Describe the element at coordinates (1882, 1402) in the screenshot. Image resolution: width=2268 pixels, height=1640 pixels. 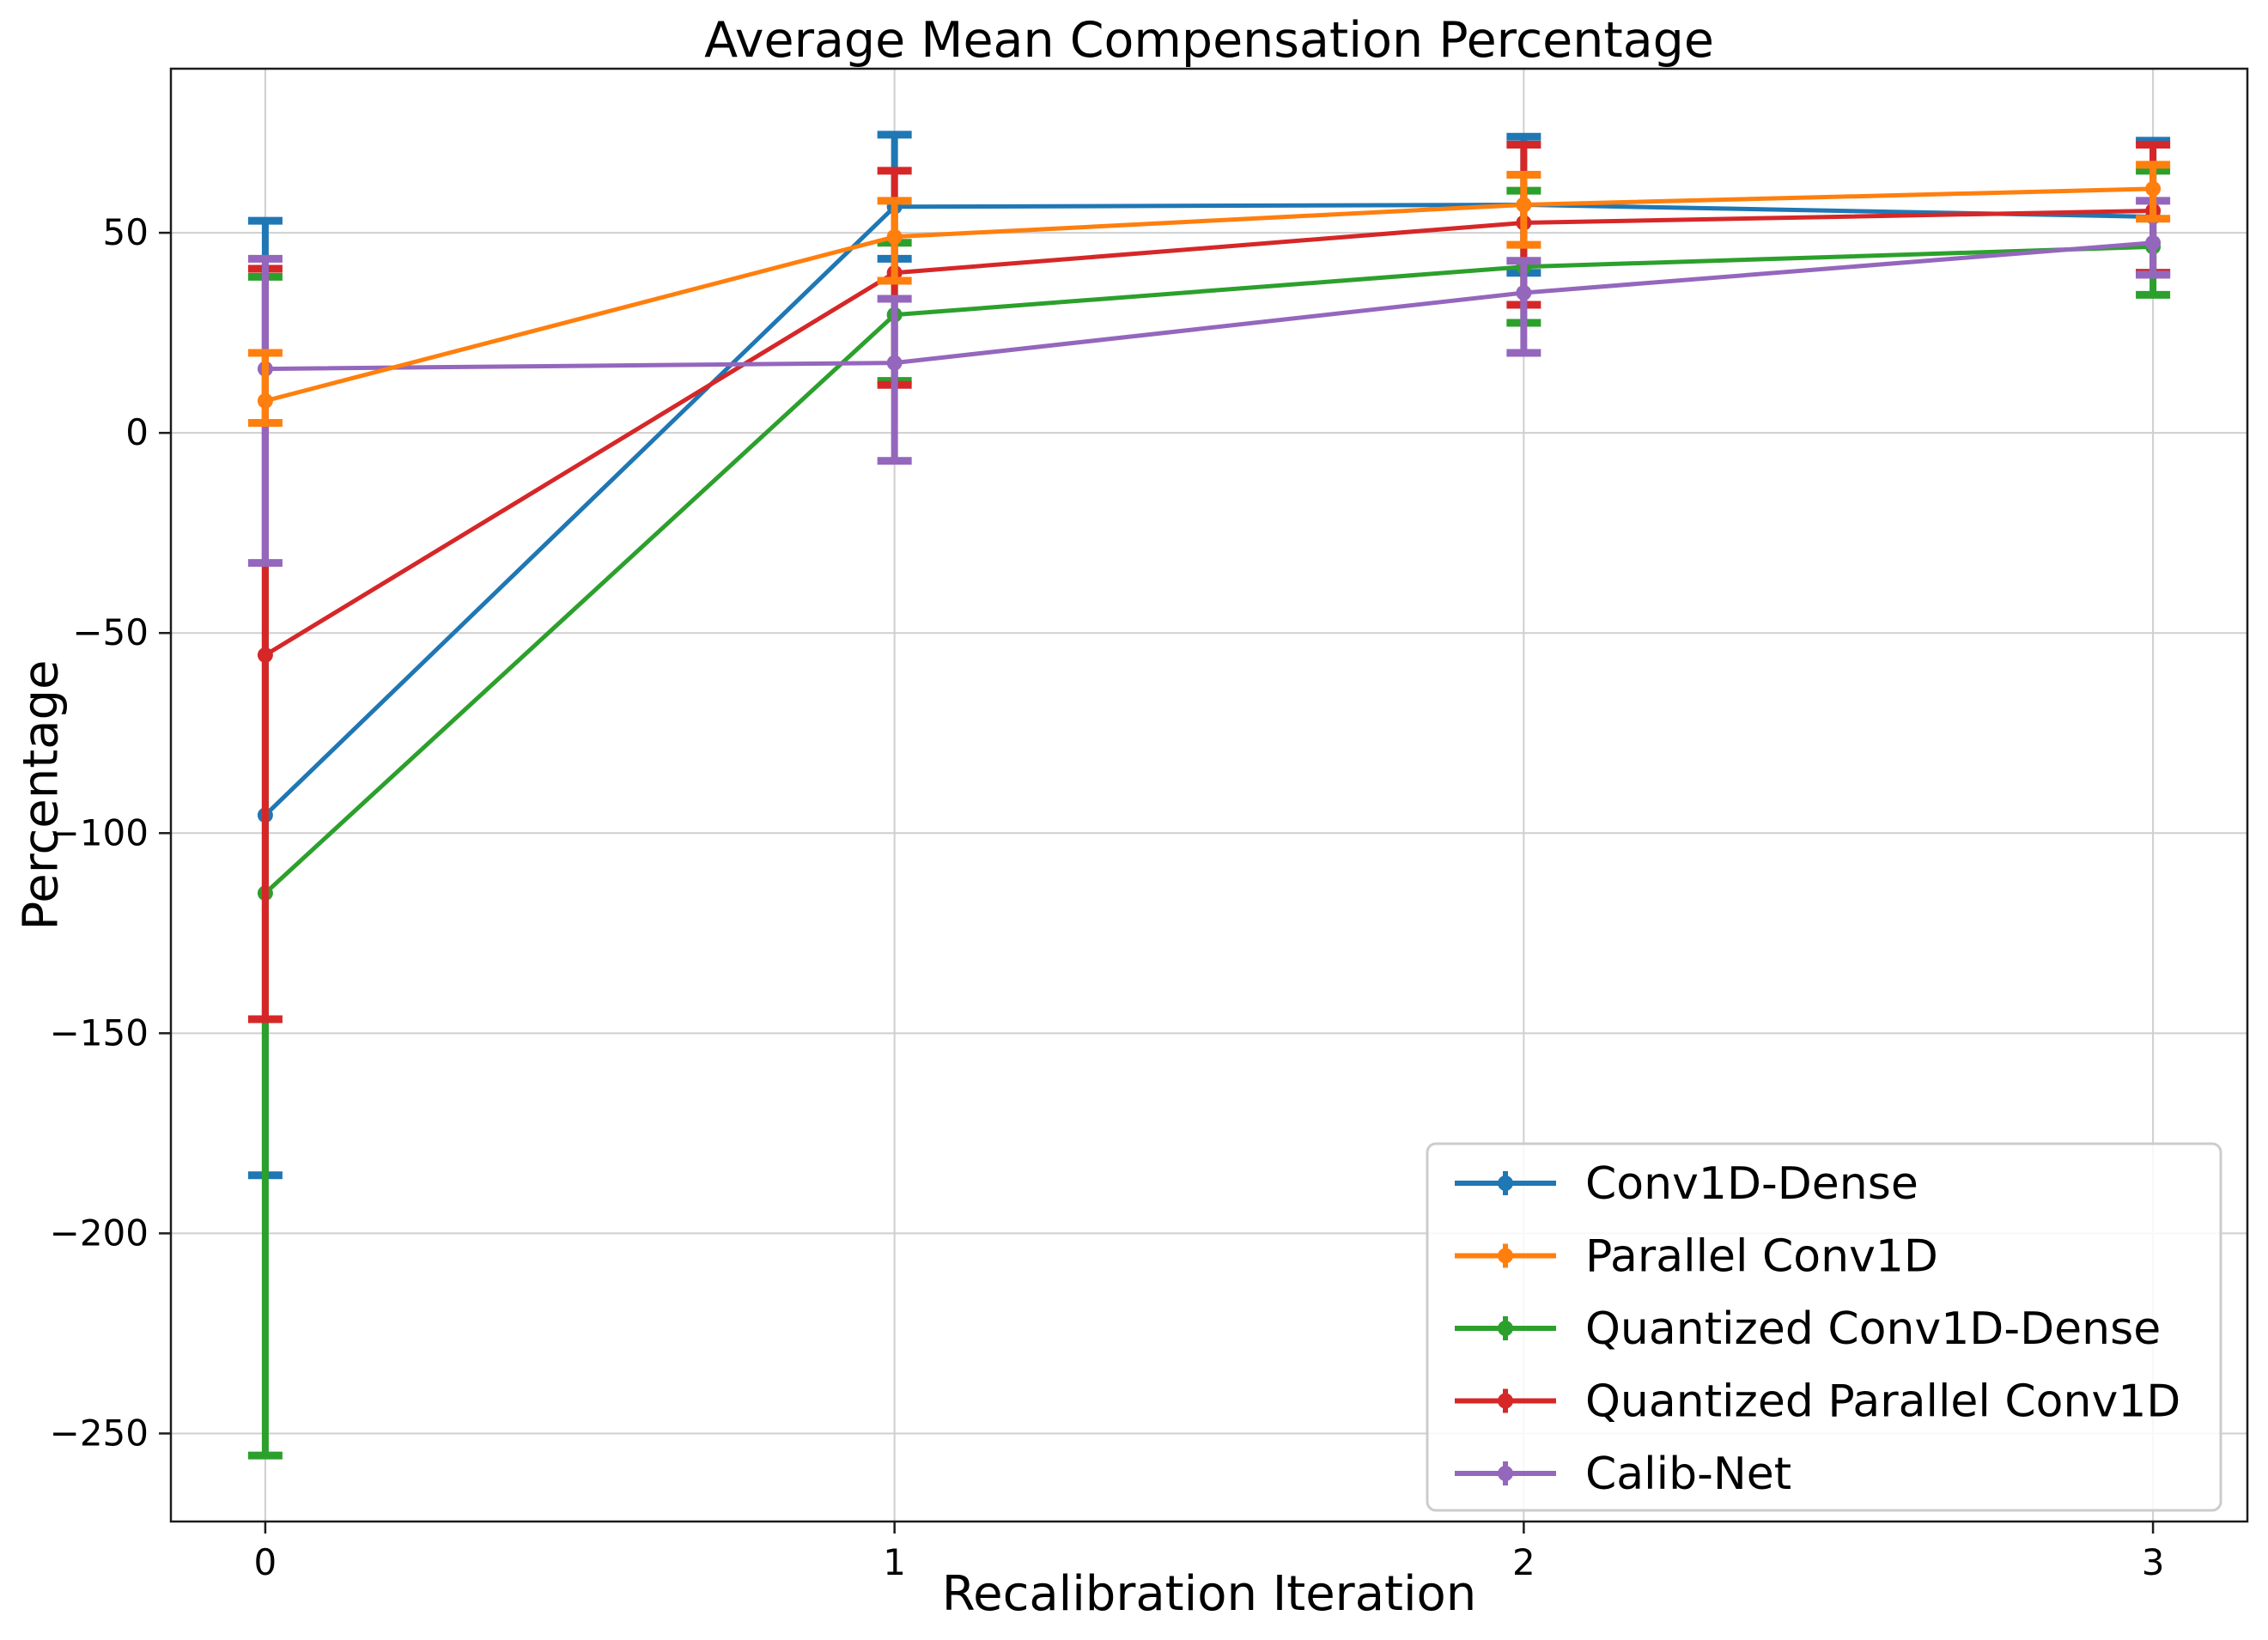
I see `legend-label: Quantized Parallel Conv1D` at that location.